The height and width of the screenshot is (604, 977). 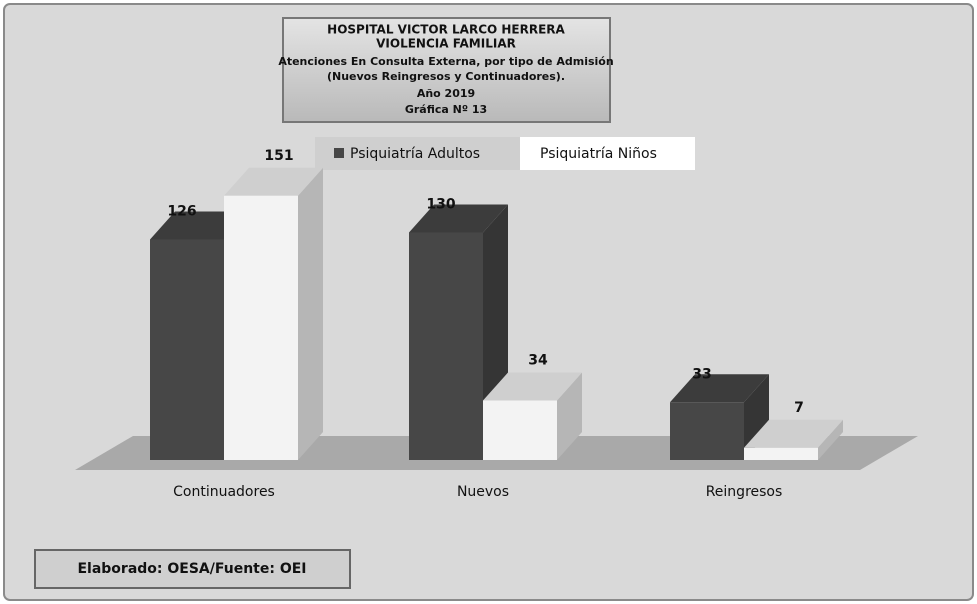 I want to click on title-box, so click(x=446, y=70).